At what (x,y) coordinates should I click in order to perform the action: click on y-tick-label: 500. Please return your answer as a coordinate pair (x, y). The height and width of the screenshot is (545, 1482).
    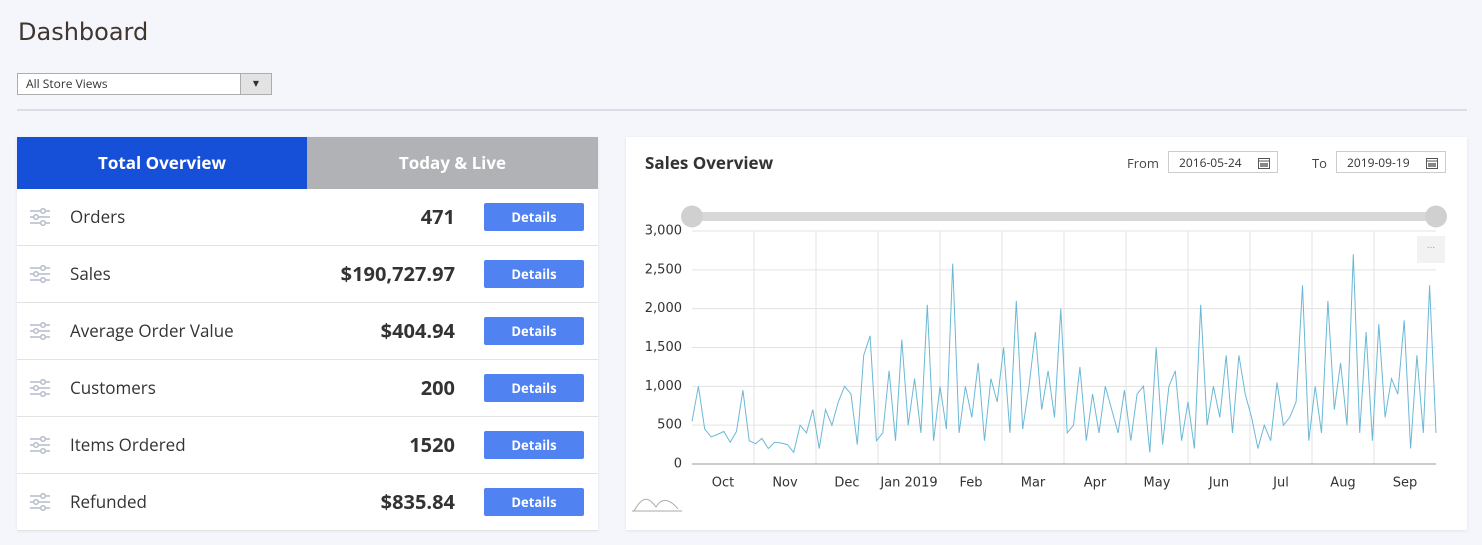
    Looking at the image, I should click on (669, 425).